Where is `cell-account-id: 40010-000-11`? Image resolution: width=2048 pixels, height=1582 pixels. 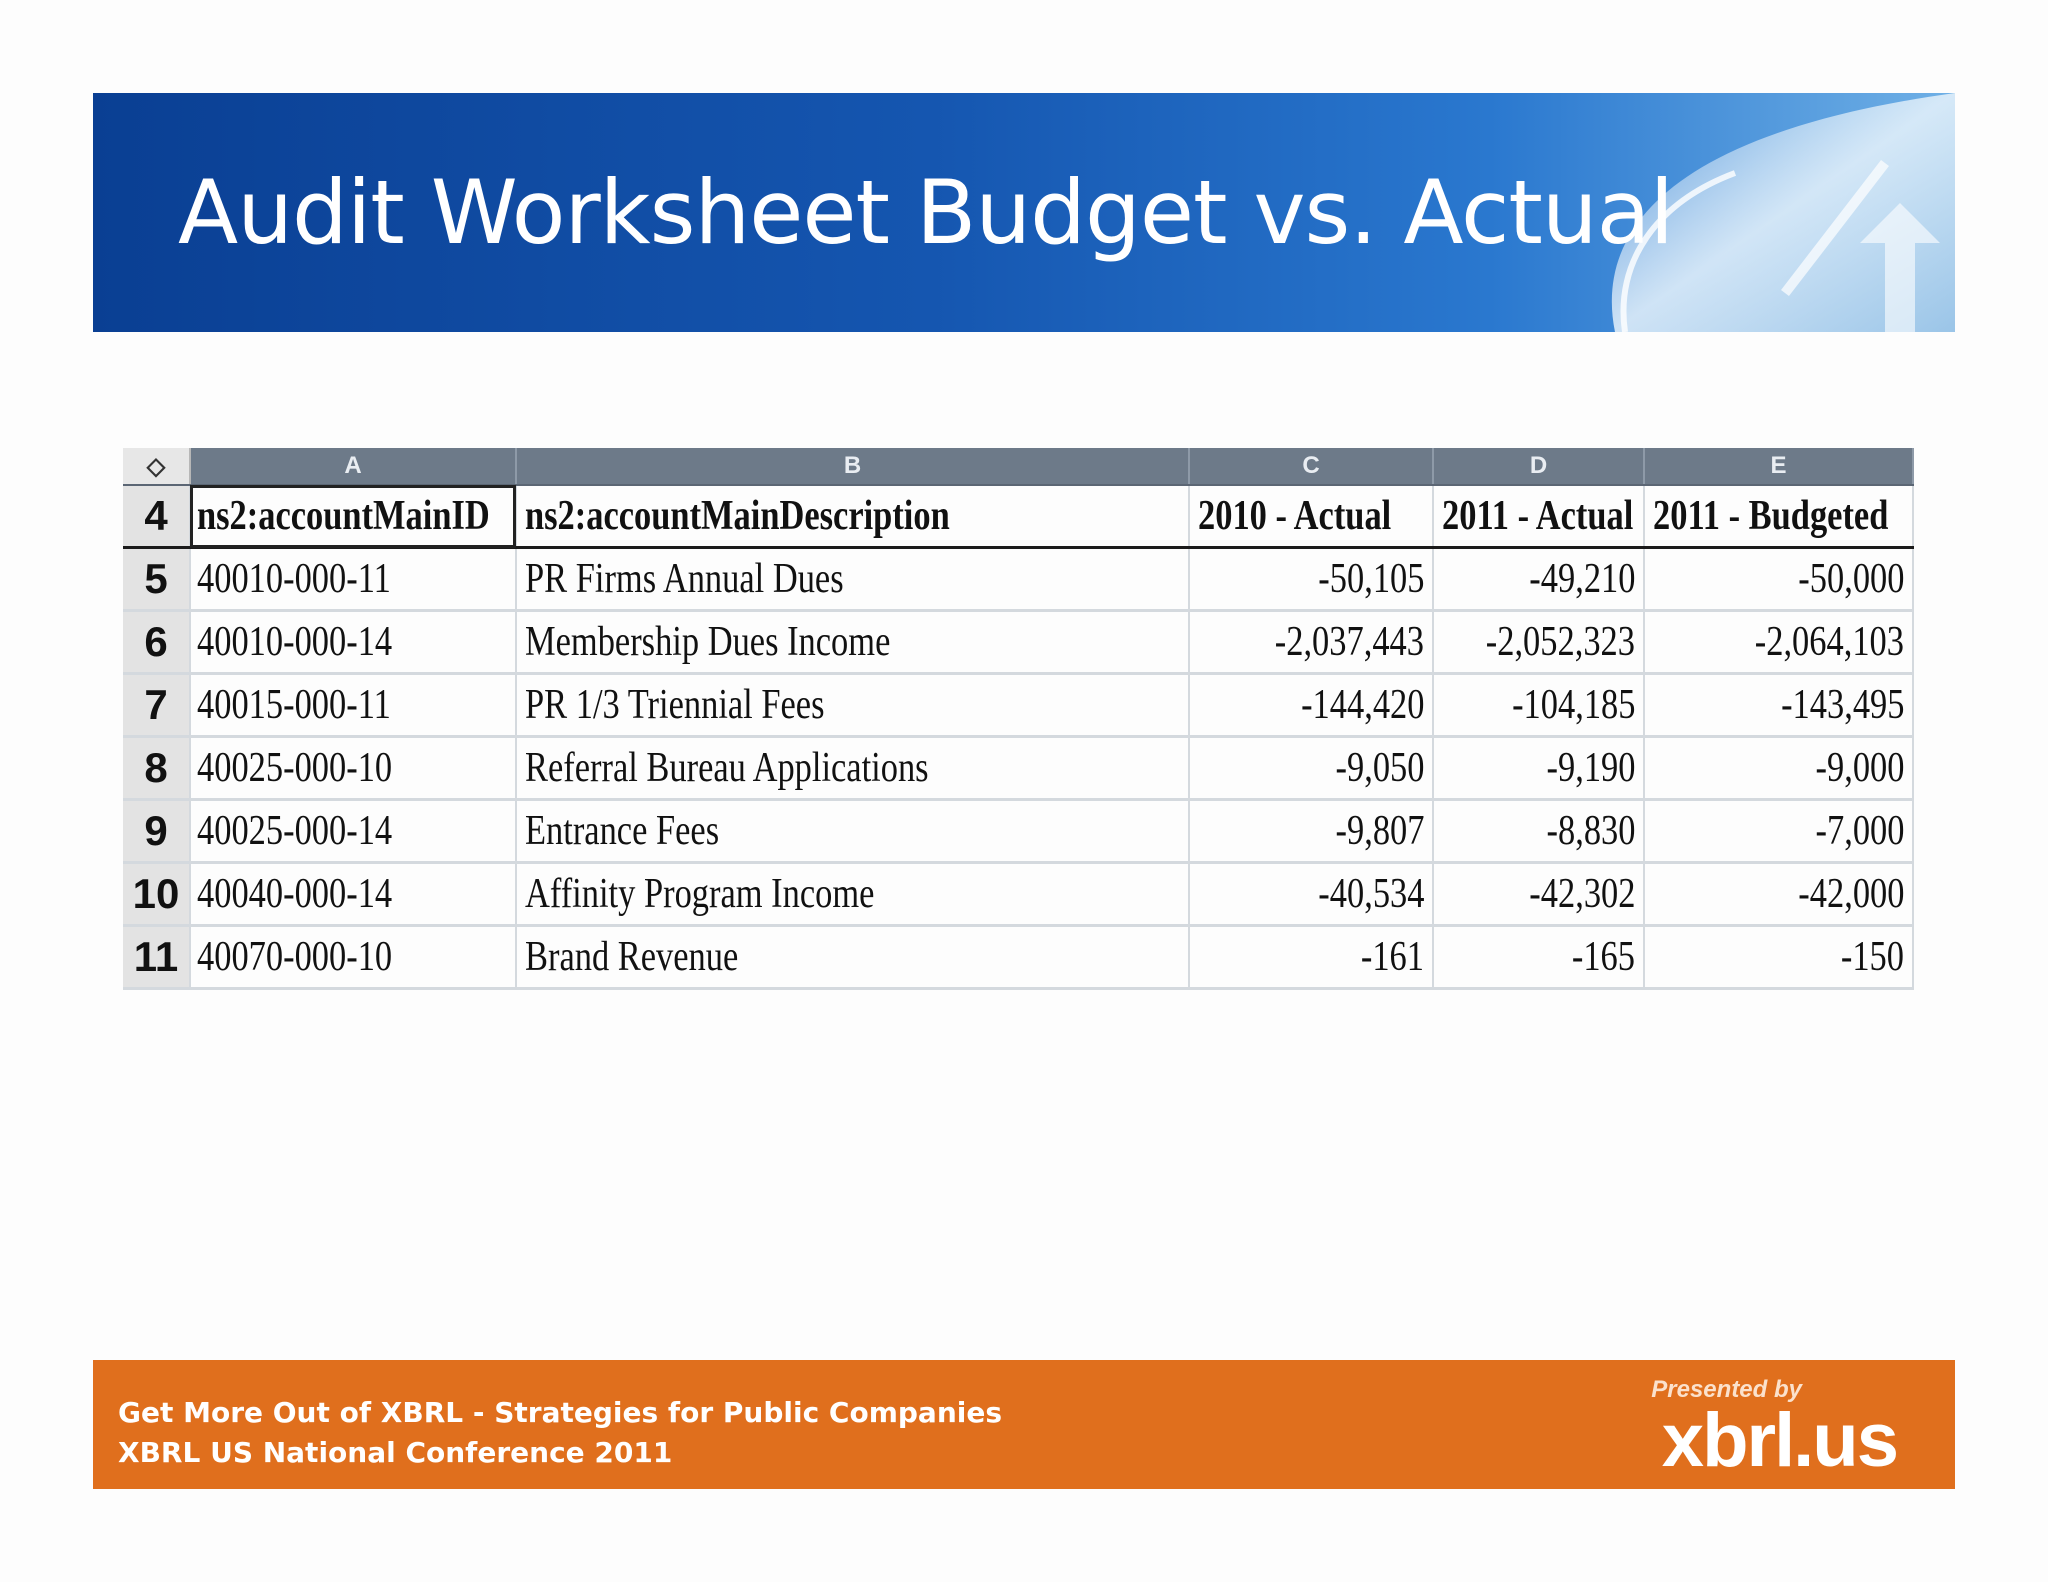
cell-account-id: 40010-000-11 is located at coordinates (353, 579).